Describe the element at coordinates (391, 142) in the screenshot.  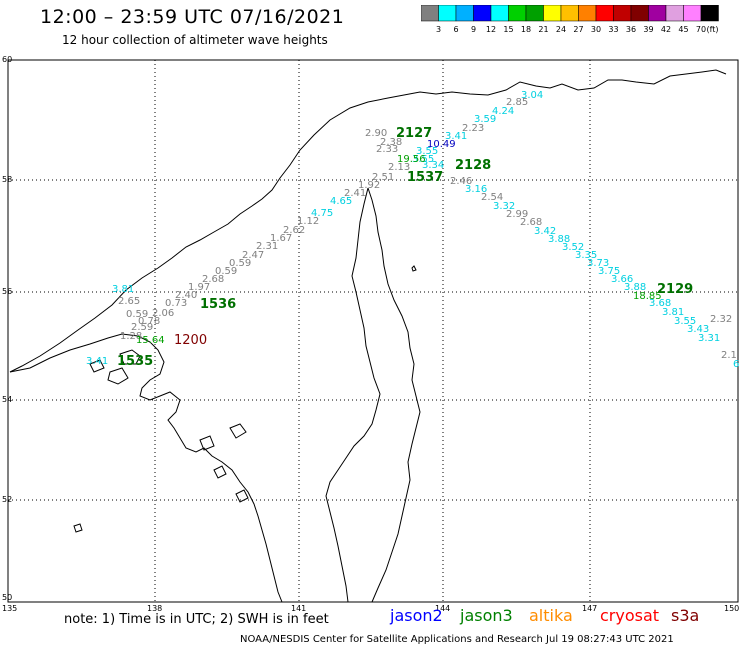
I see `swh-label: 2.38` at that location.